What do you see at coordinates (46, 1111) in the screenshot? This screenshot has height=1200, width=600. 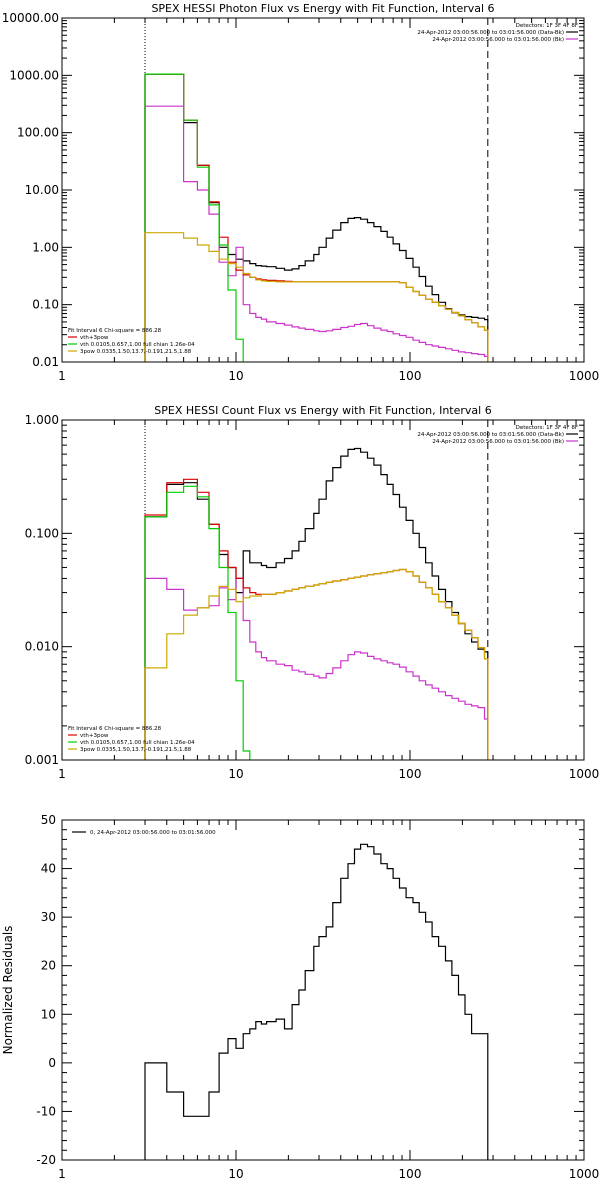 I see `y-tick-label: -10` at bounding box center [46, 1111].